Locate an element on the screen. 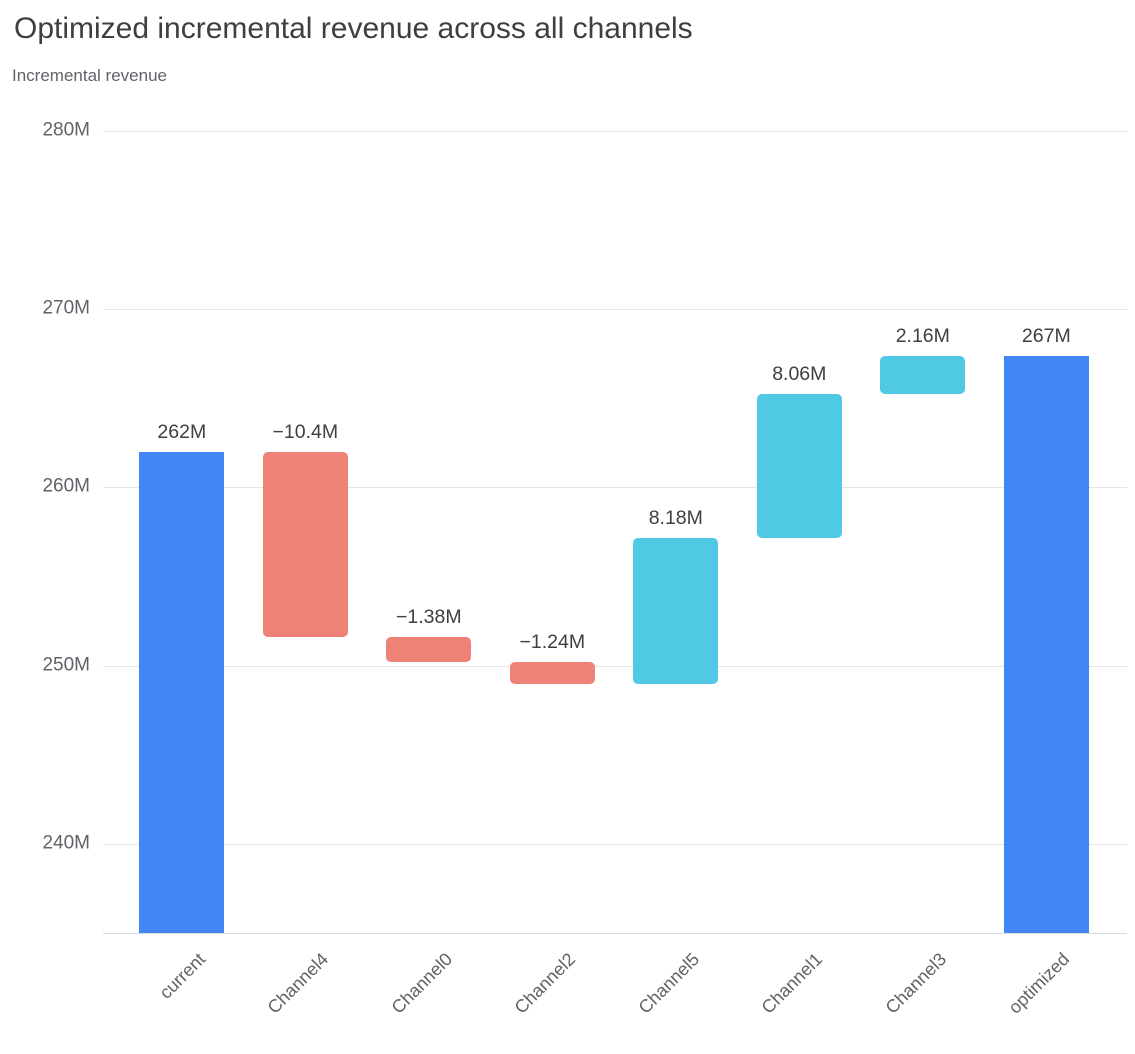  x-tick-label-optimized: optimized is located at coordinates (1039, 983).